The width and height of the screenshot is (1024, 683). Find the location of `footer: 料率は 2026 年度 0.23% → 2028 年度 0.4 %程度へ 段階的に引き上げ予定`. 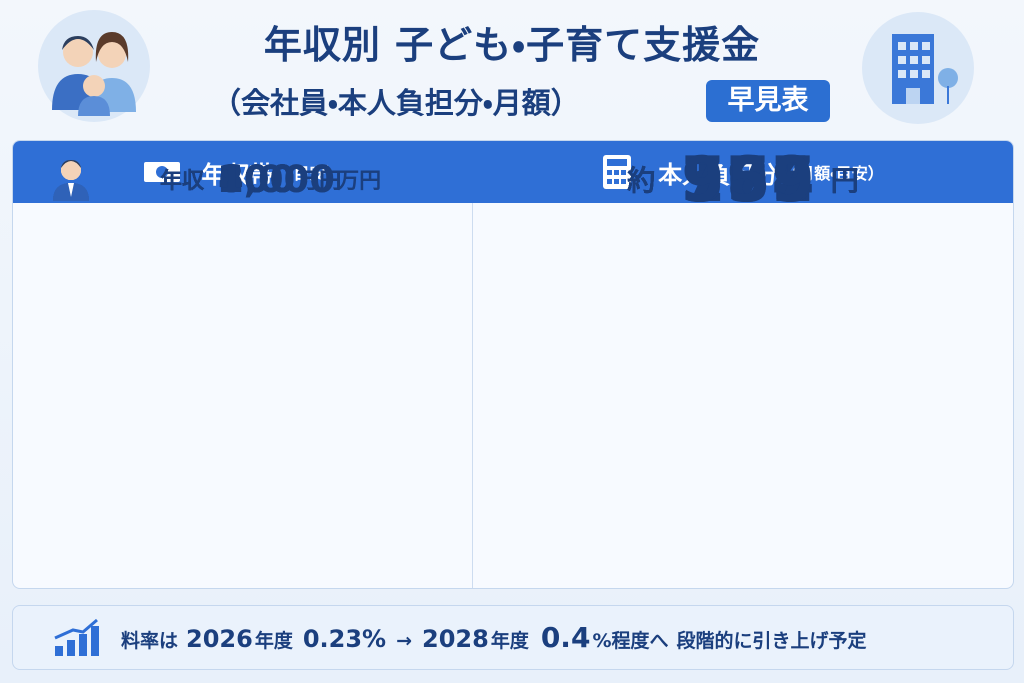

footer: 料率は 2026 年度 0.23% → 2028 年度 0.4 %程度へ 段階的に引き上げ予定 is located at coordinates (513, 637).